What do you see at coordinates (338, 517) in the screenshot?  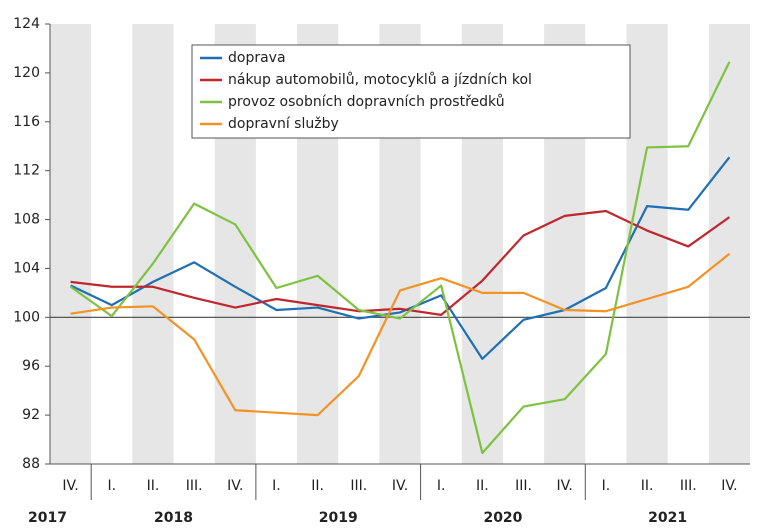 I see `year-label: 2019` at bounding box center [338, 517].